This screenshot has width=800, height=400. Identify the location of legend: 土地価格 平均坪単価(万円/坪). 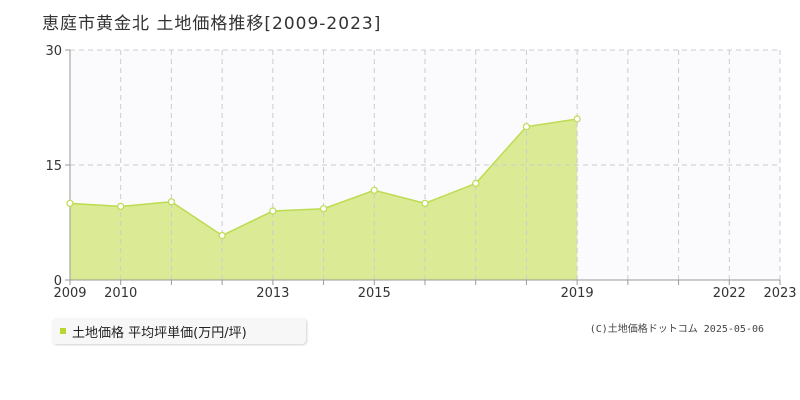
(179, 331).